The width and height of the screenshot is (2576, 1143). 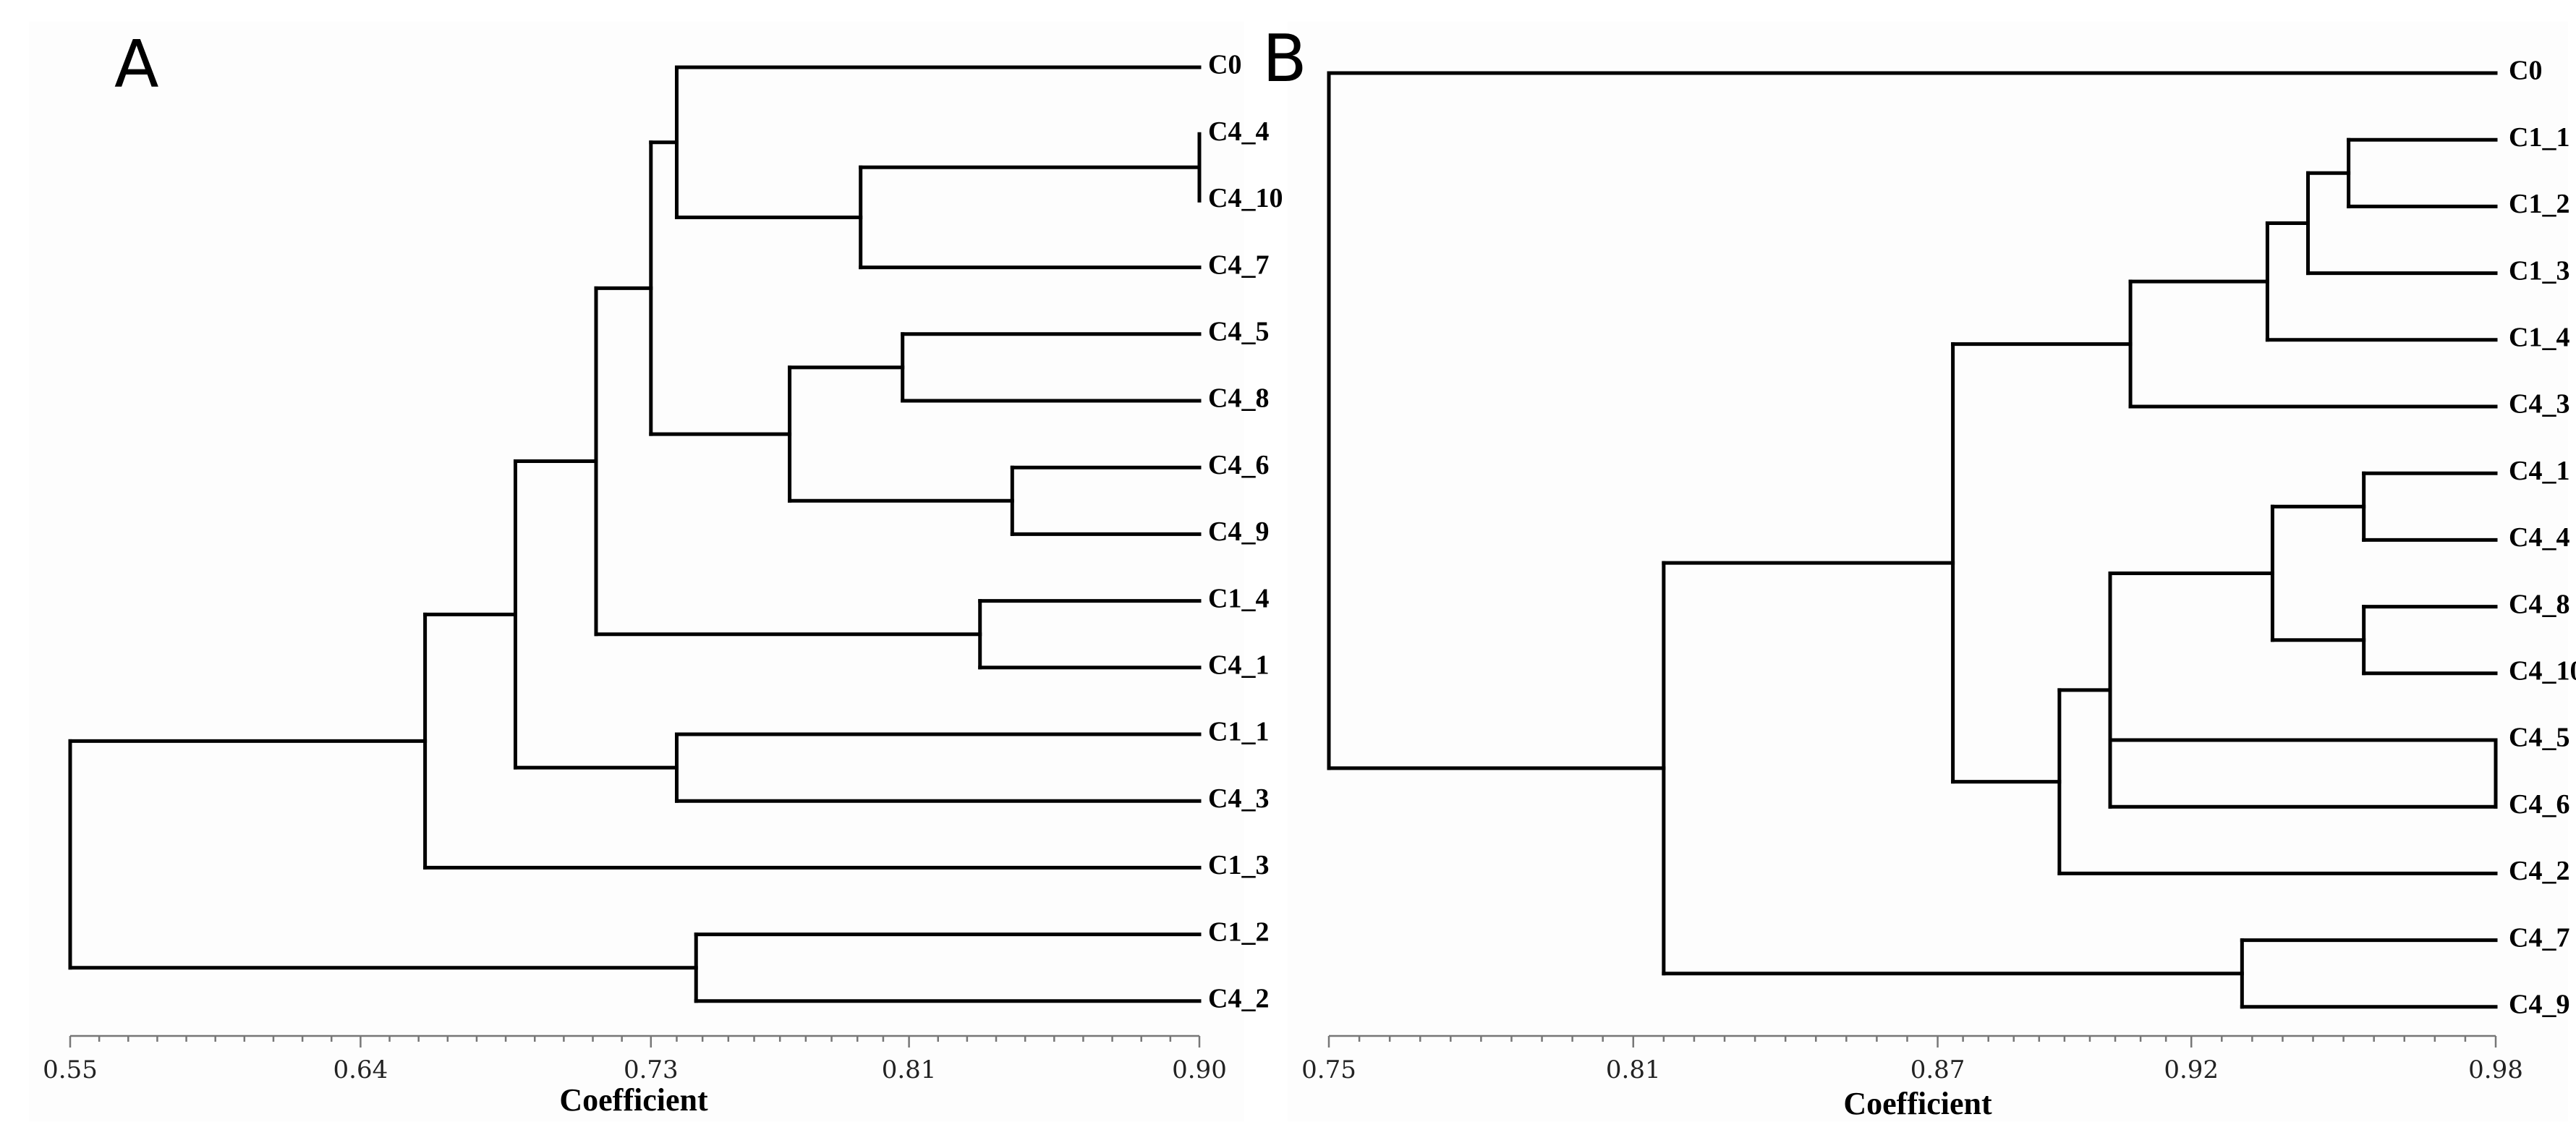 What do you see at coordinates (1284, 59) in the screenshot?
I see `panel-b-letter: B` at bounding box center [1284, 59].